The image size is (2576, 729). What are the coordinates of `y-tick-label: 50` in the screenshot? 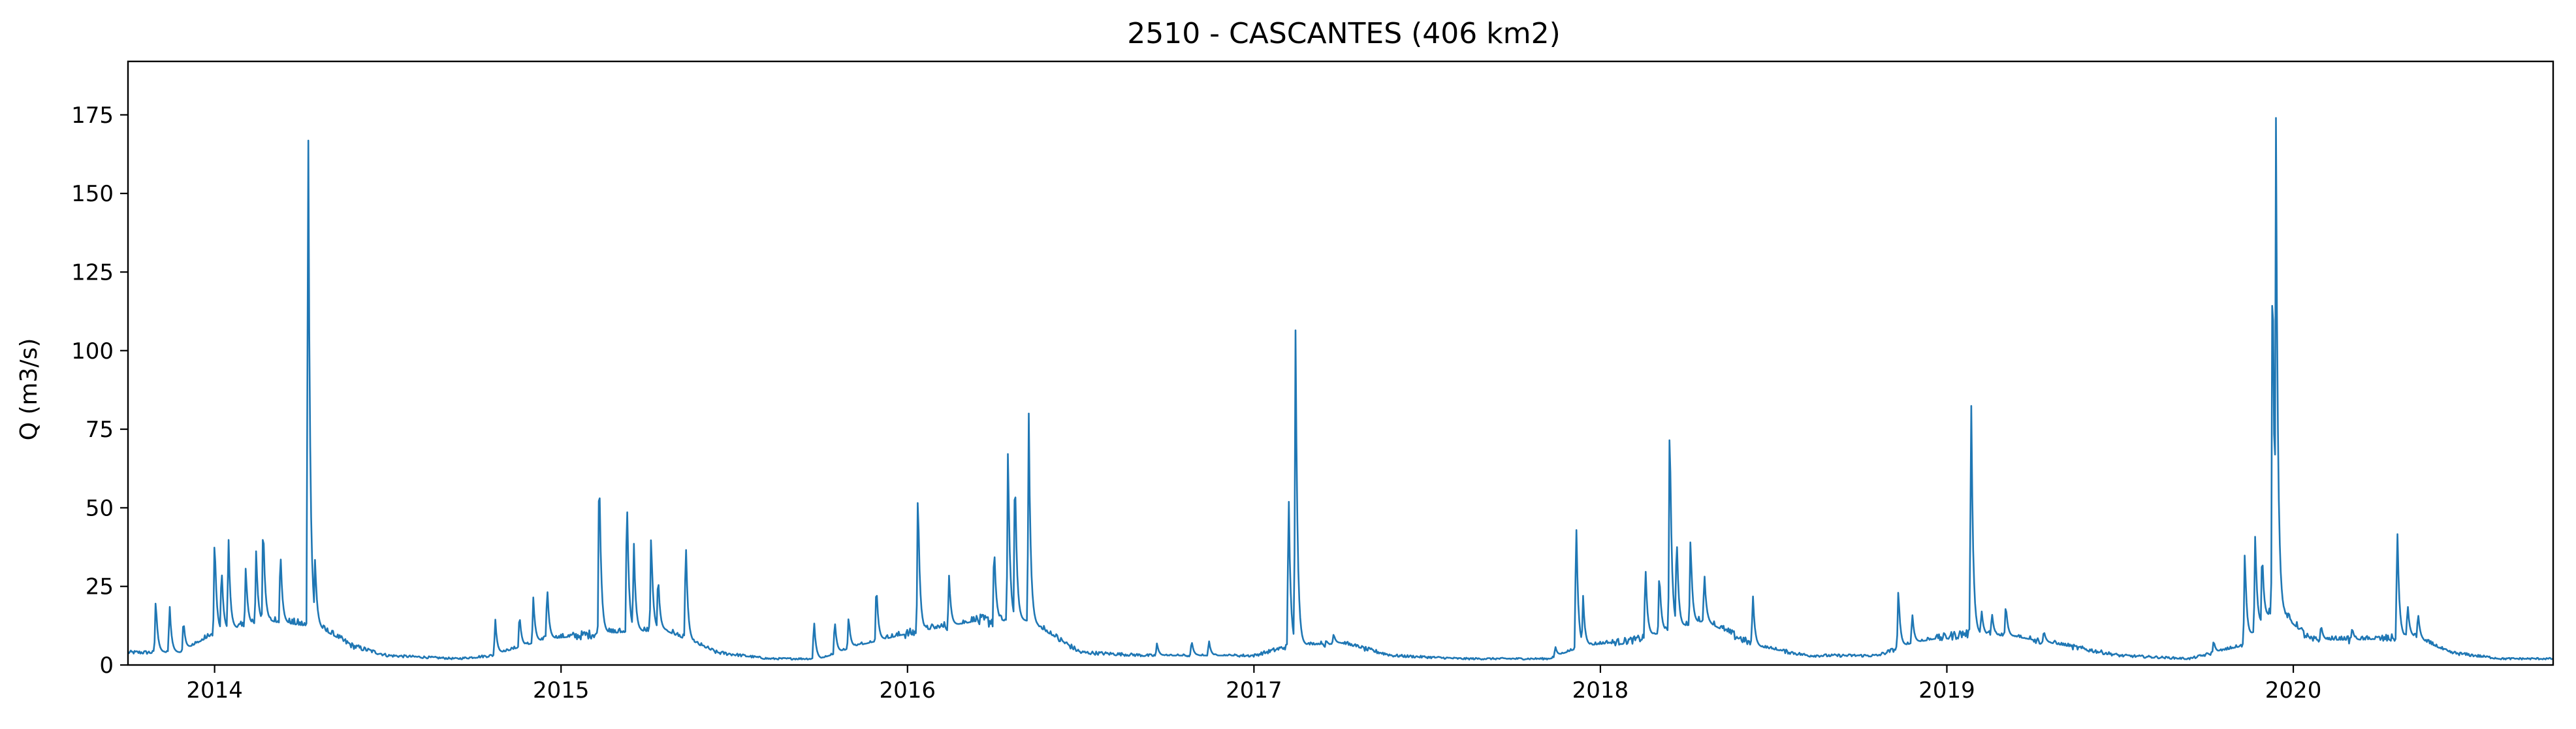 It's located at (100, 508).